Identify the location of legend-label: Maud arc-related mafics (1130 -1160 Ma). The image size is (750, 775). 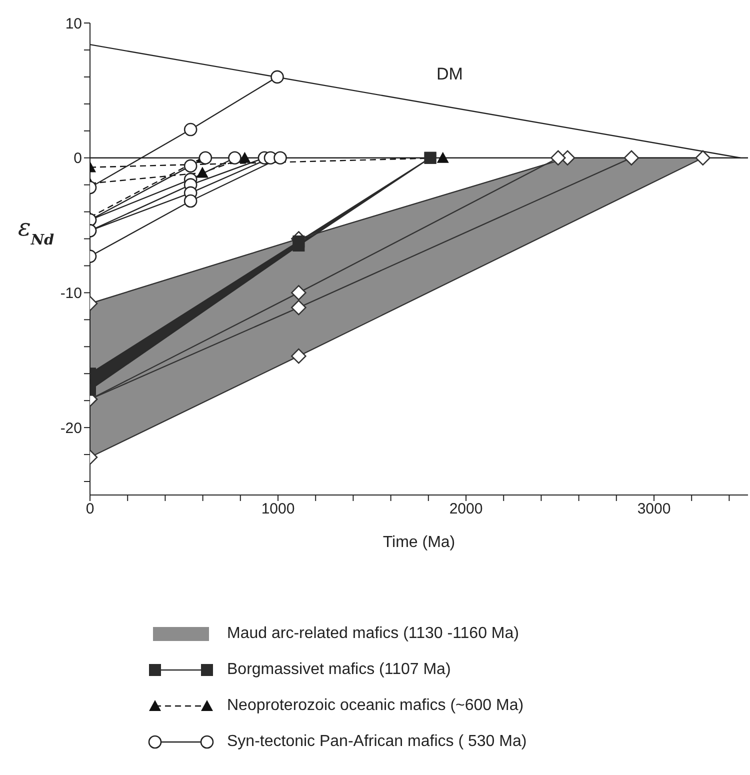
(373, 634).